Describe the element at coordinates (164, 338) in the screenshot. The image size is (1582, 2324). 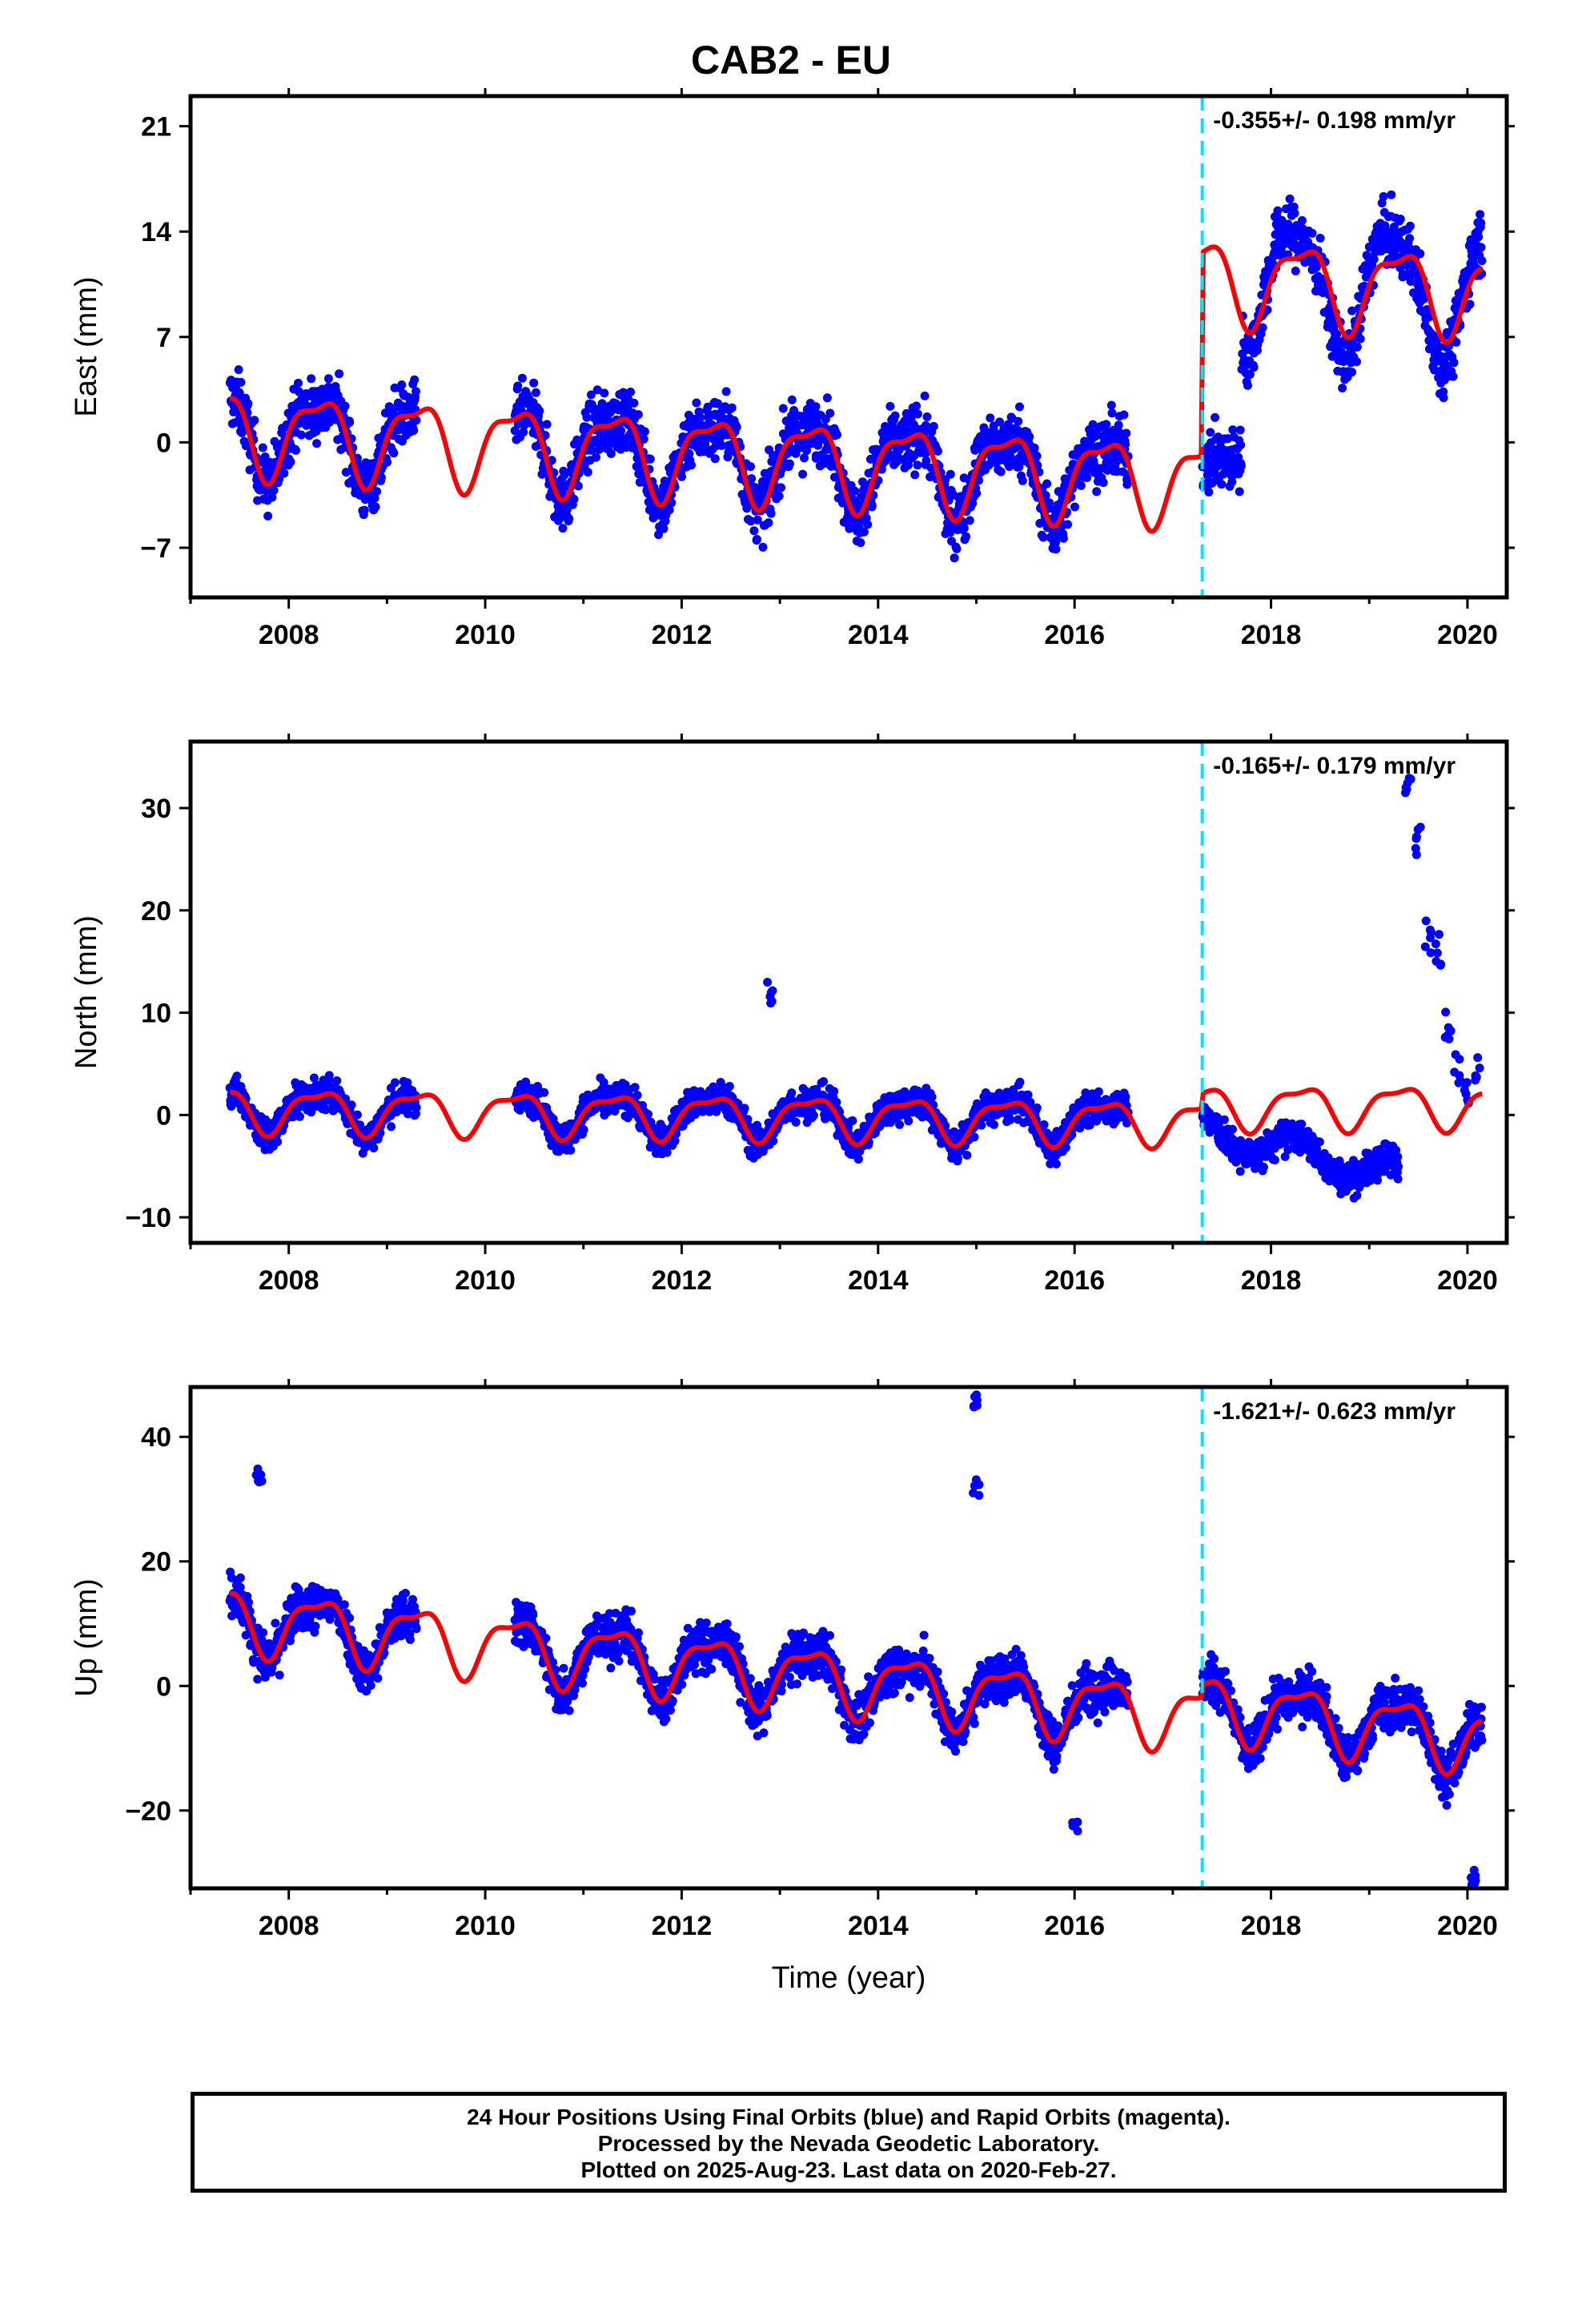
I see `y-tick-label: 7` at that location.